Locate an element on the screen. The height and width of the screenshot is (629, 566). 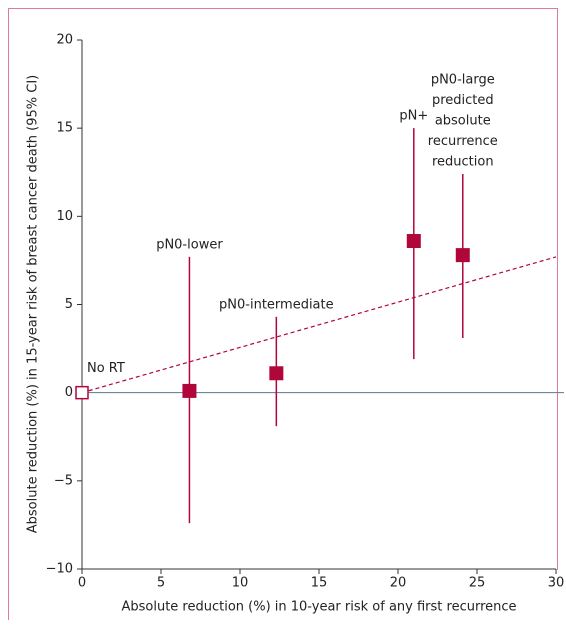
x-tick-label: 5 is located at coordinates (161, 583).